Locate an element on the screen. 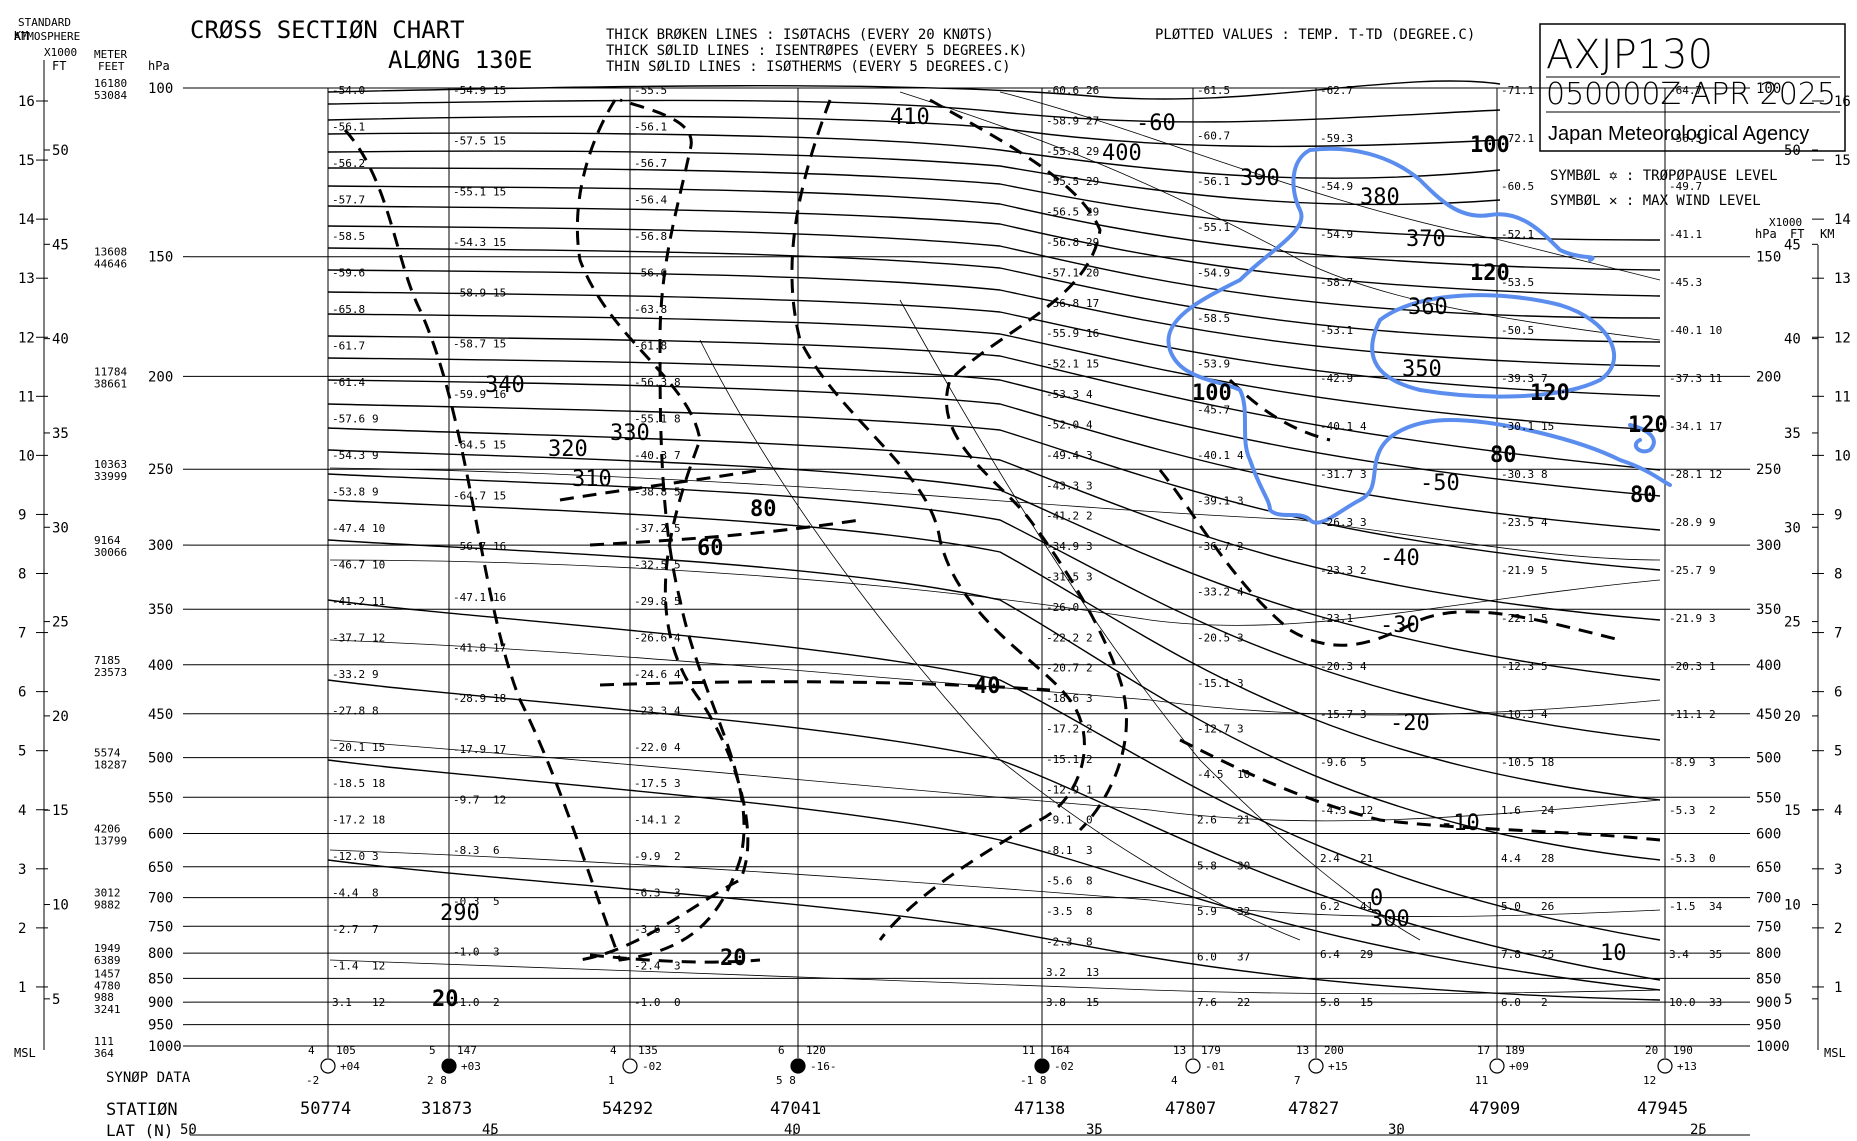 Image resolution: width=1857 pixels, height=1141 pixels. km-header: KM is located at coordinates (21, 36).